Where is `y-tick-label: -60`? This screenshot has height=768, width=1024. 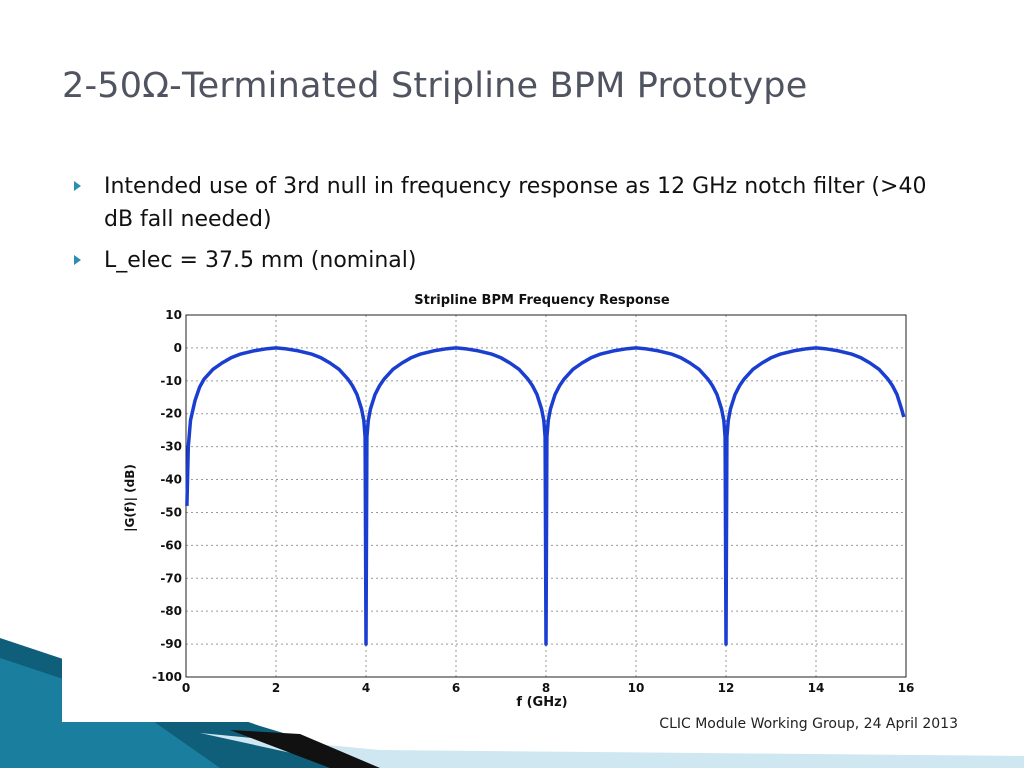
y-tick-label: -60 is located at coordinates (171, 545).